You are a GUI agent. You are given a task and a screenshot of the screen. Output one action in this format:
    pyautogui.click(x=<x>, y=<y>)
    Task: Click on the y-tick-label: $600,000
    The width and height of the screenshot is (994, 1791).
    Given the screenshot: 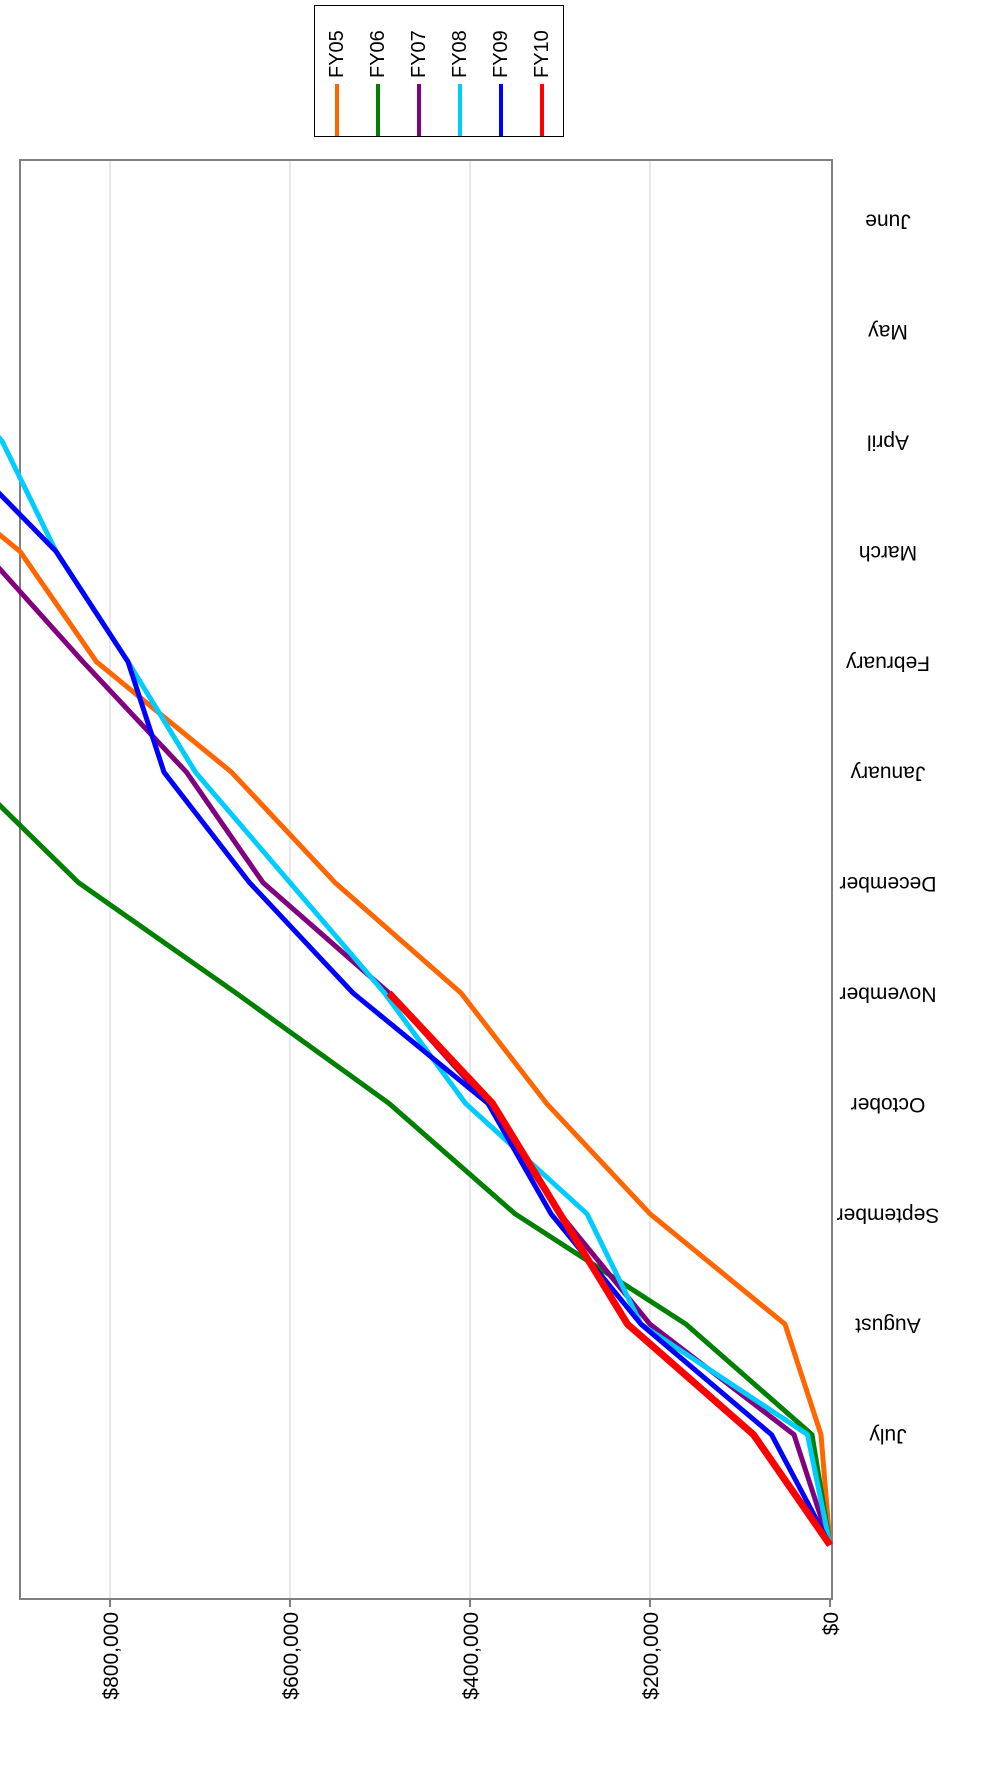 What is the action you would take?
    pyautogui.click(x=291, y=1656)
    